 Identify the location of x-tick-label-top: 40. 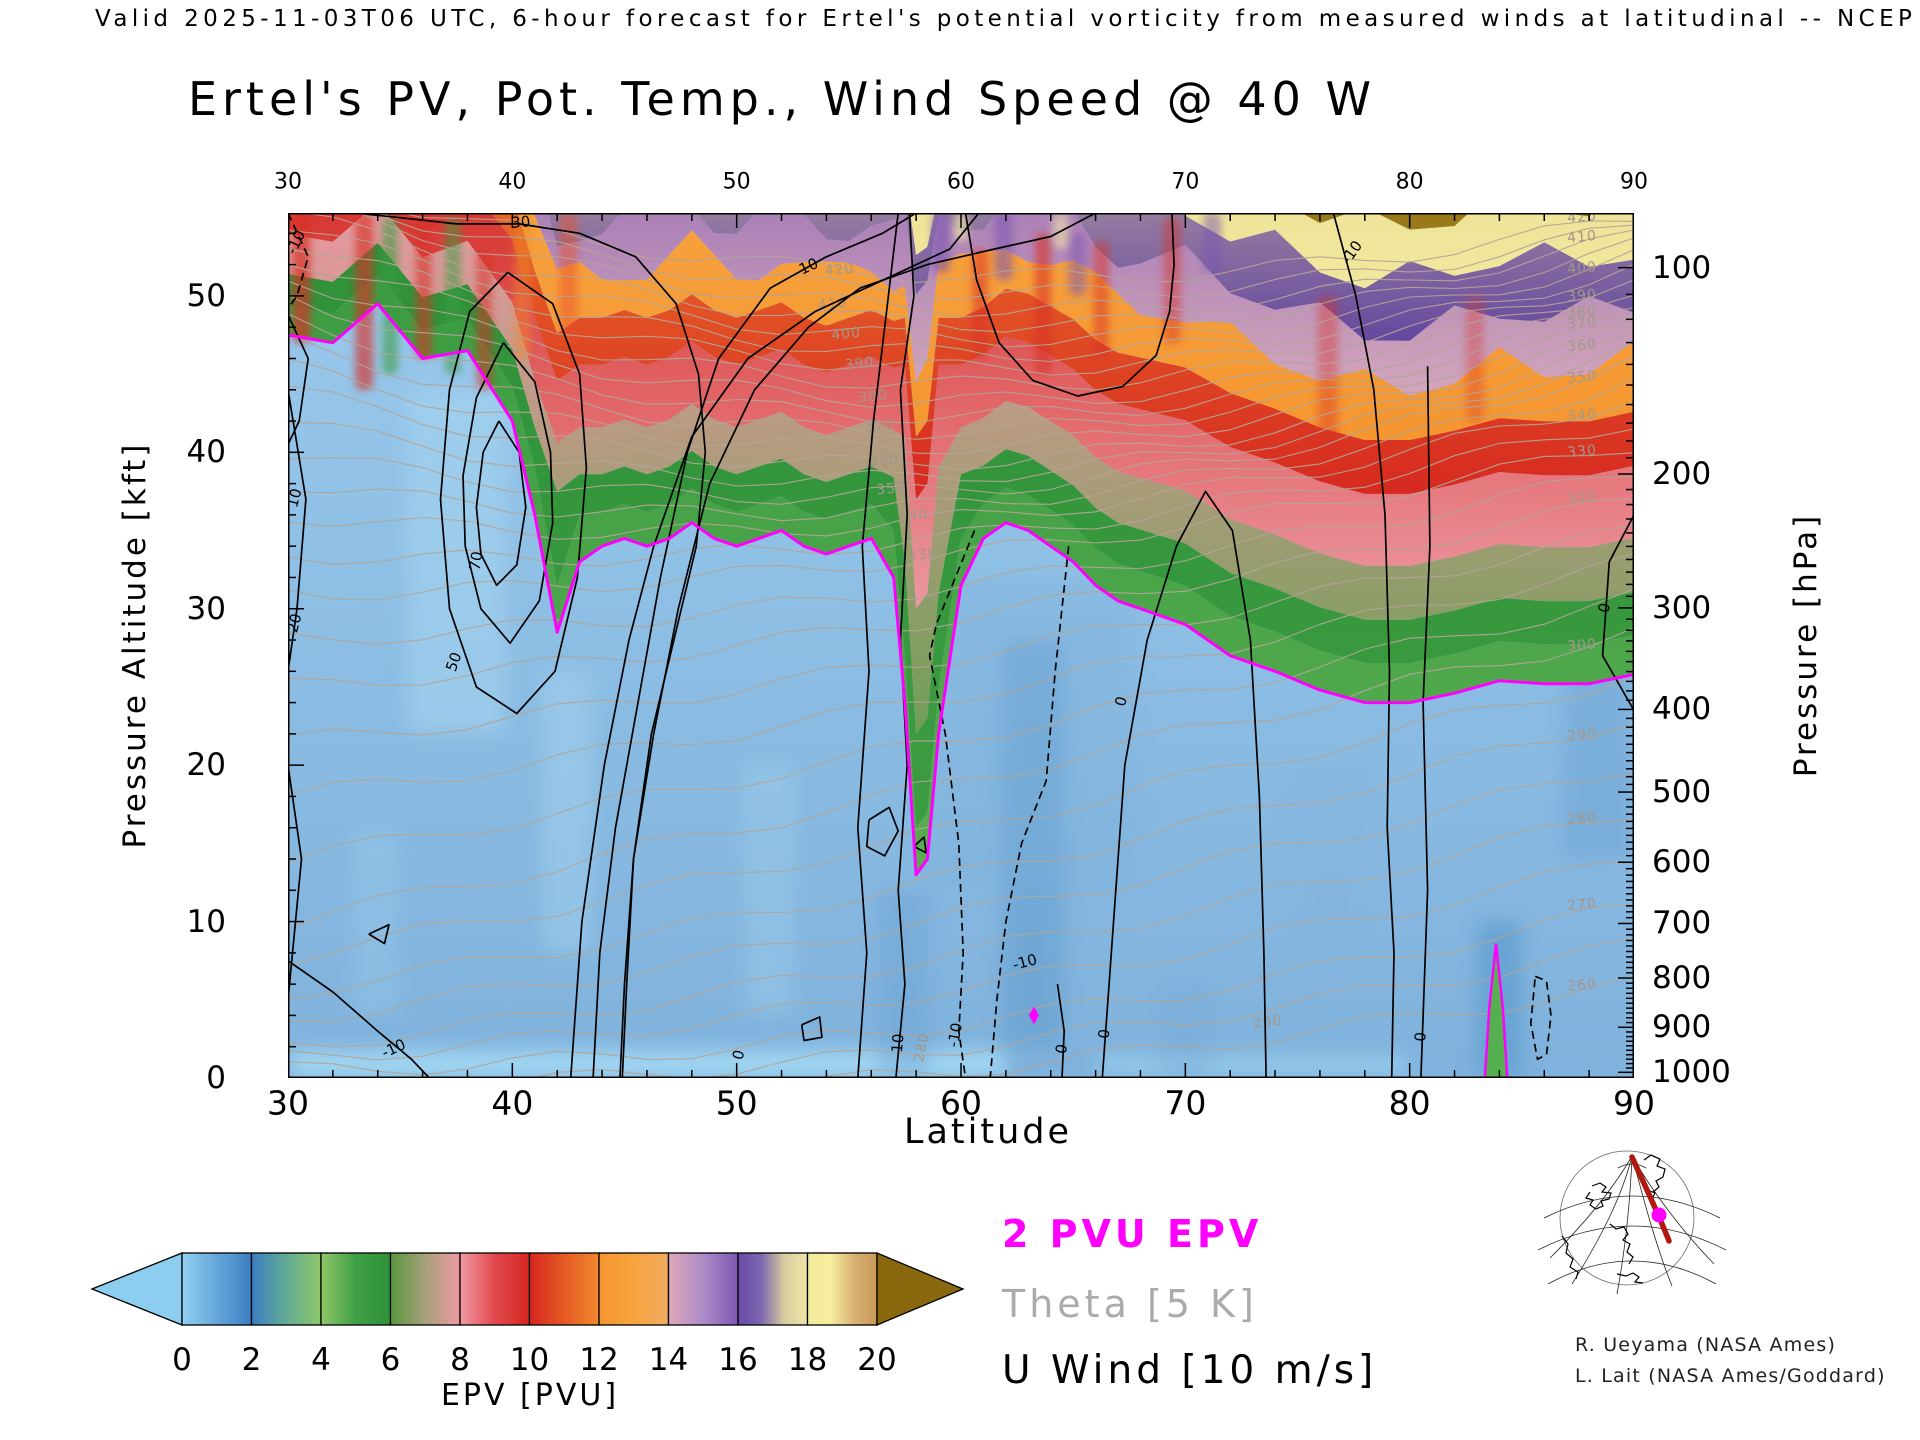
(512, 182).